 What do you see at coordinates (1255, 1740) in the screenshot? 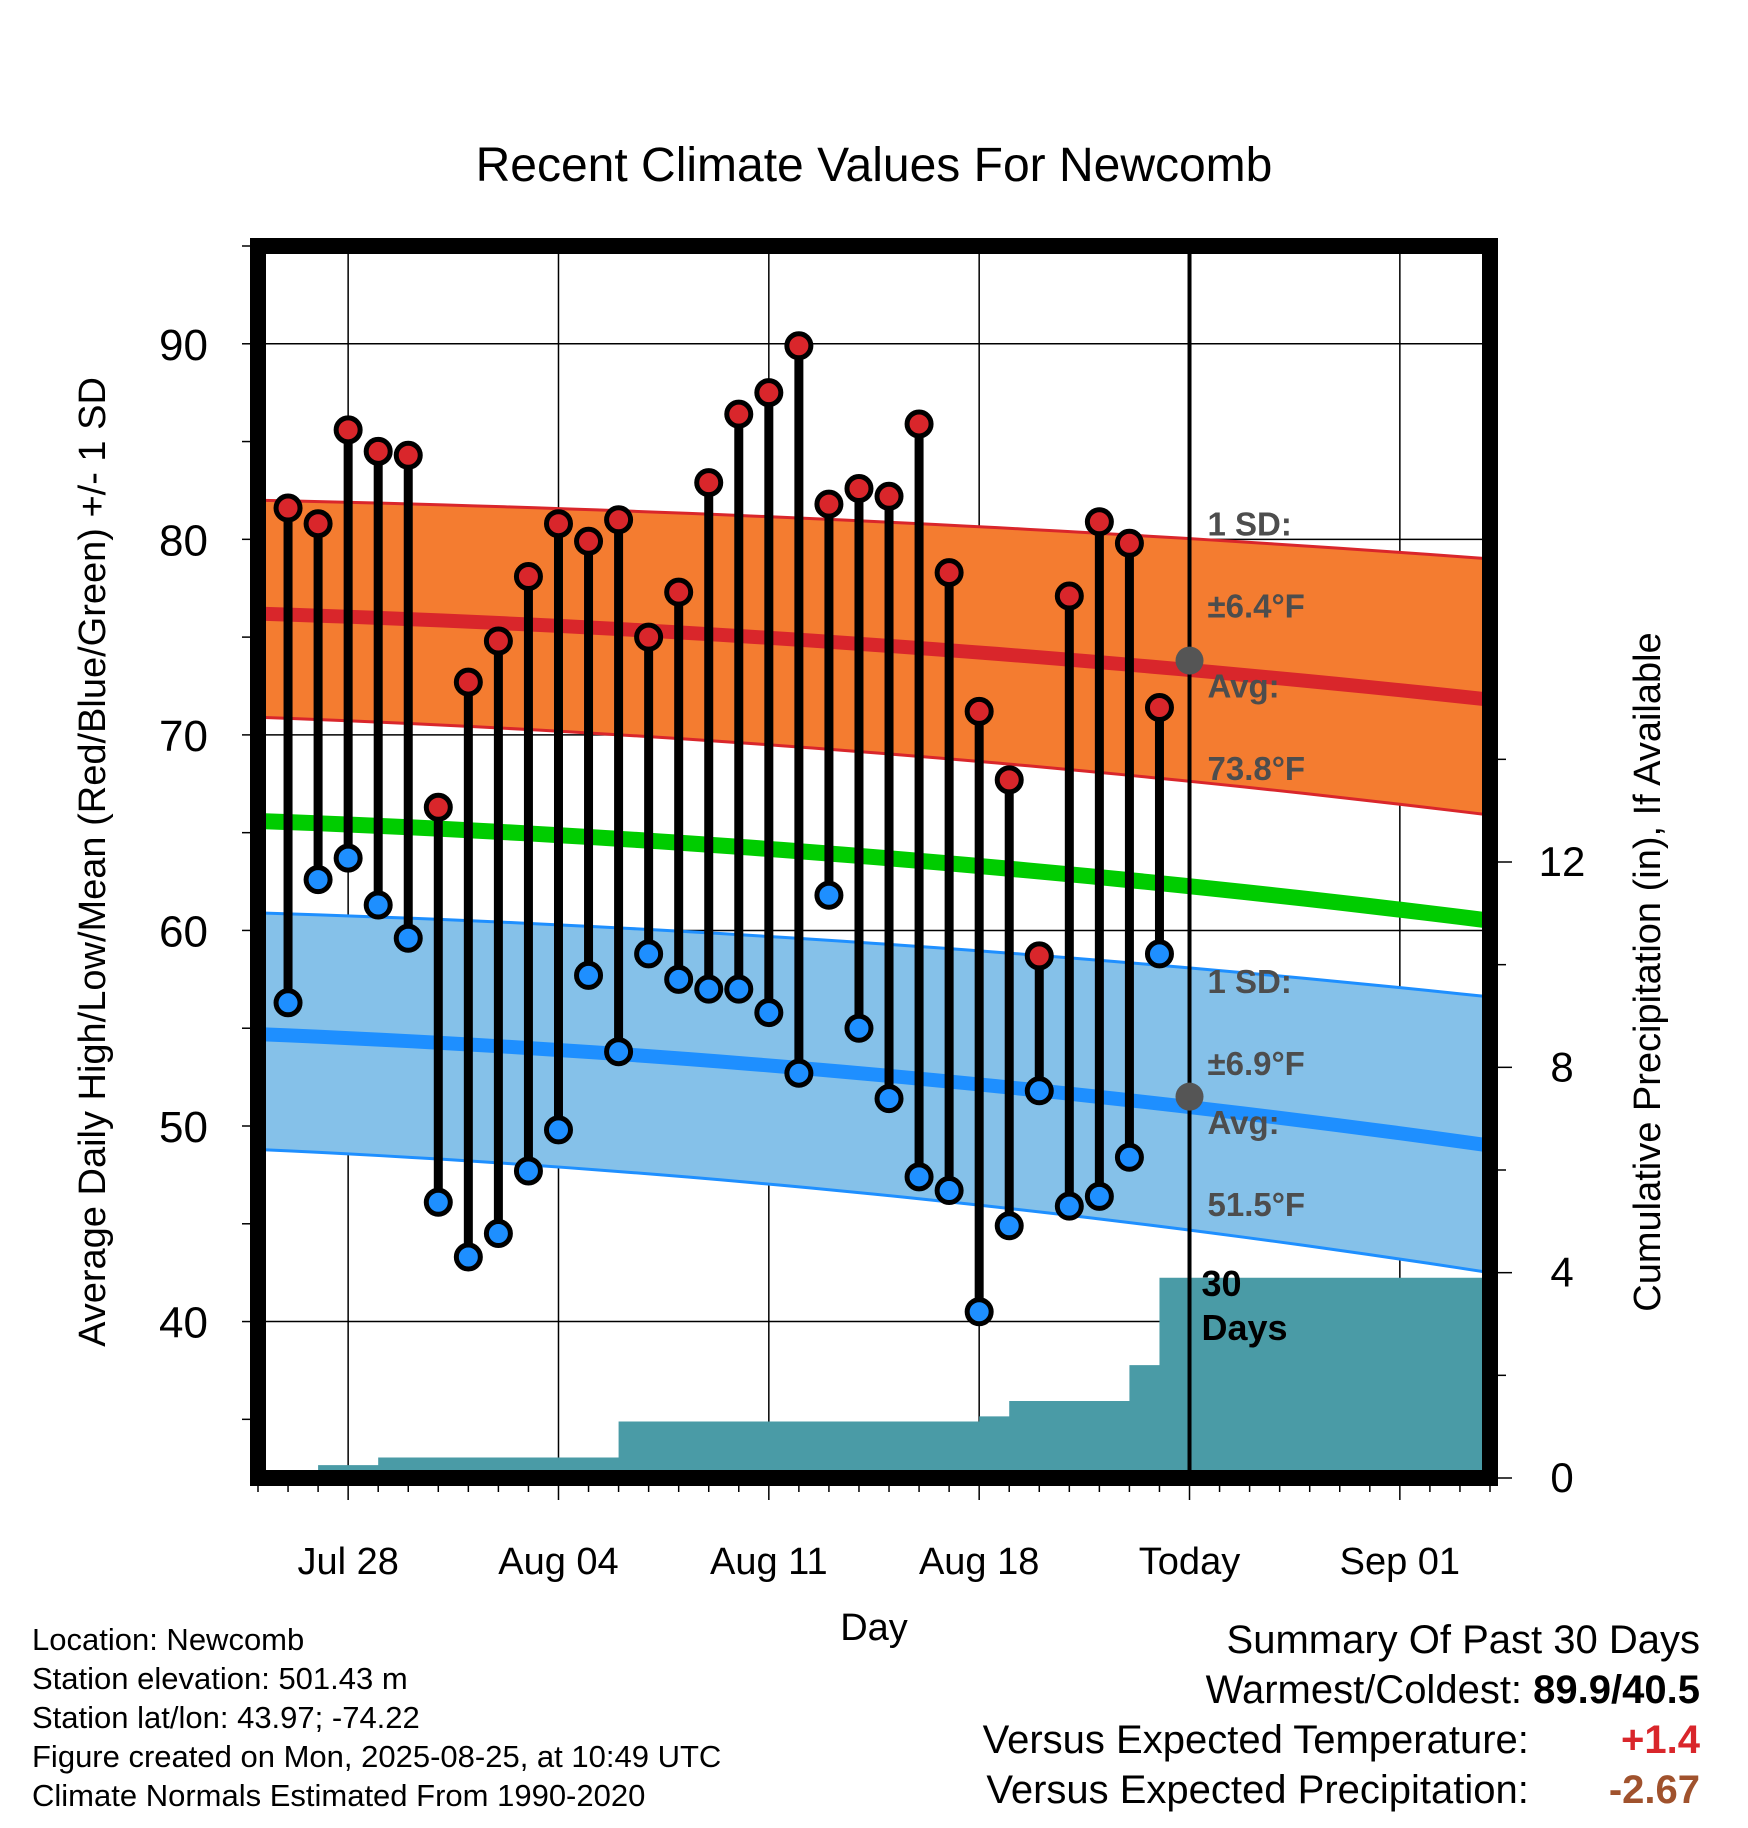
I see `temp-label: Versus Expected Temperature:` at bounding box center [1255, 1740].